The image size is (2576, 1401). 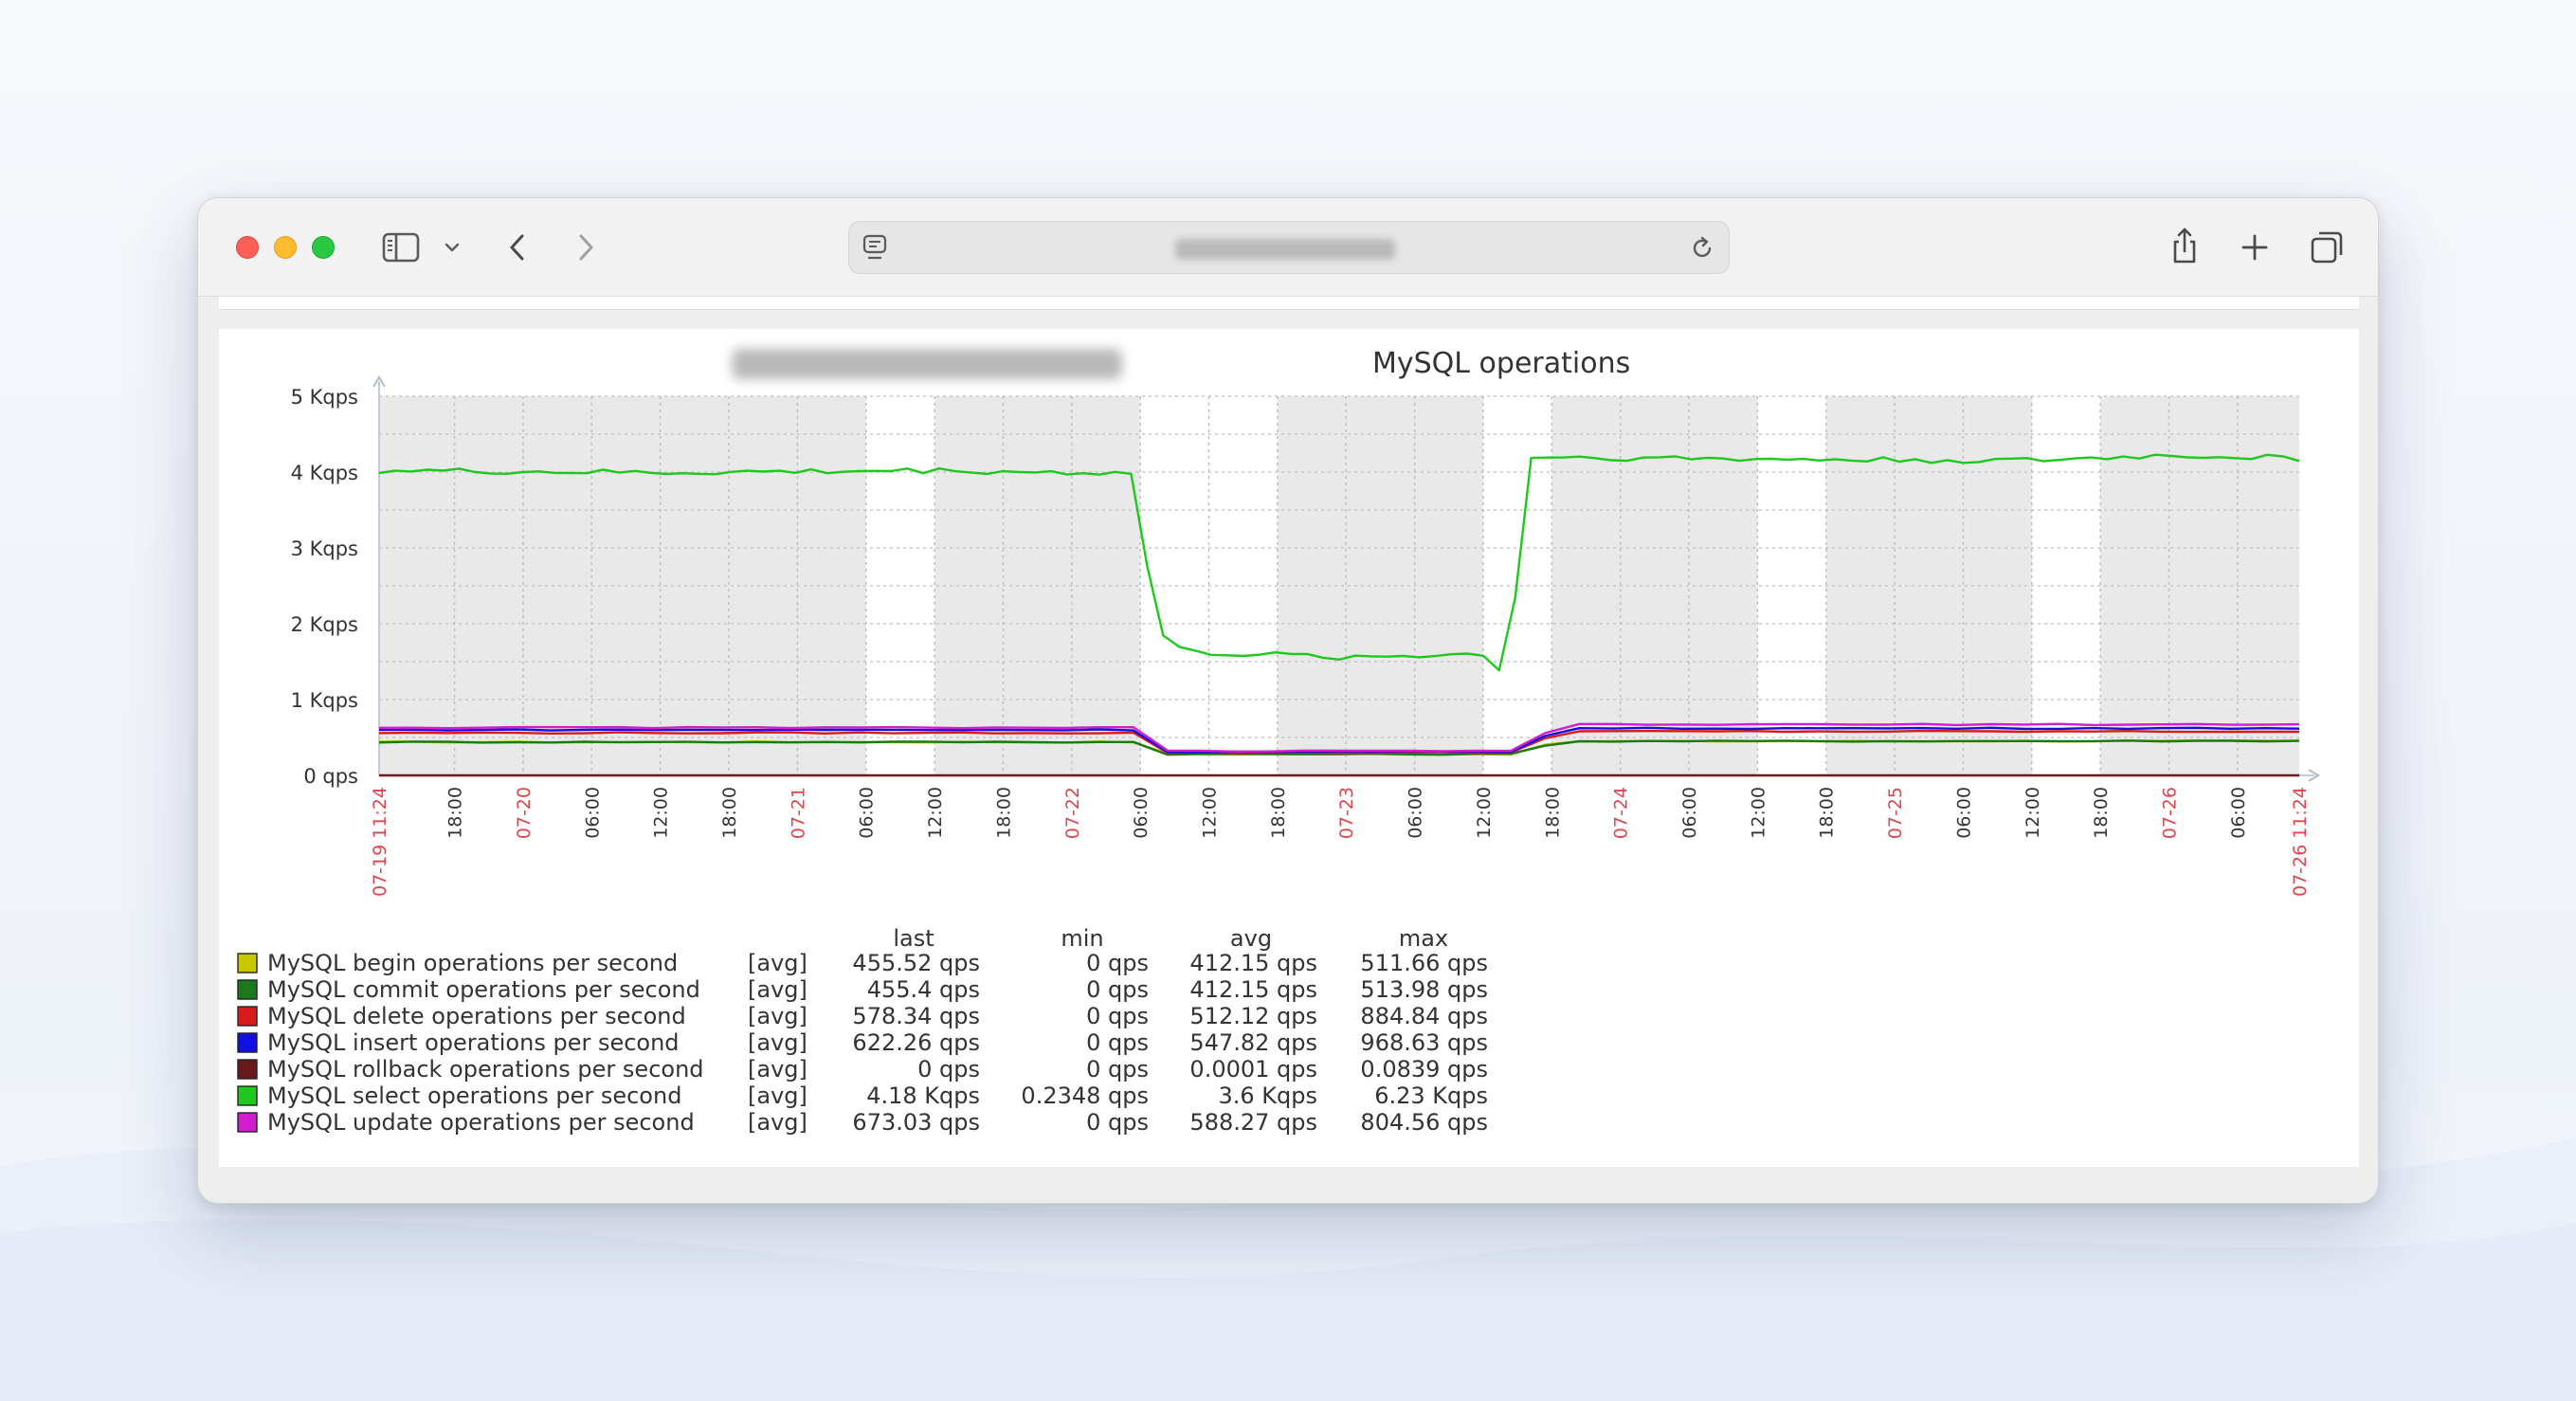 What do you see at coordinates (379, 381) in the screenshot?
I see `y-axis-arrow` at bounding box center [379, 381].